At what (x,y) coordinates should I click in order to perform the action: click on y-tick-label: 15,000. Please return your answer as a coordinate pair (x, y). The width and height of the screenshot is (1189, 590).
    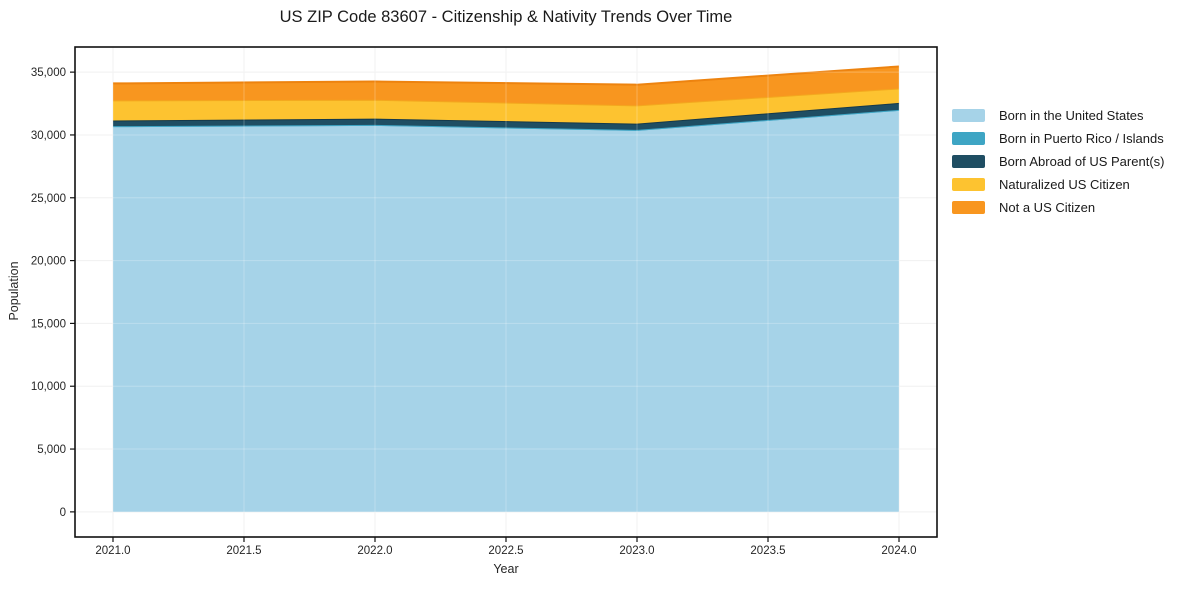
    Looking at the image, I should click on (48, 324).